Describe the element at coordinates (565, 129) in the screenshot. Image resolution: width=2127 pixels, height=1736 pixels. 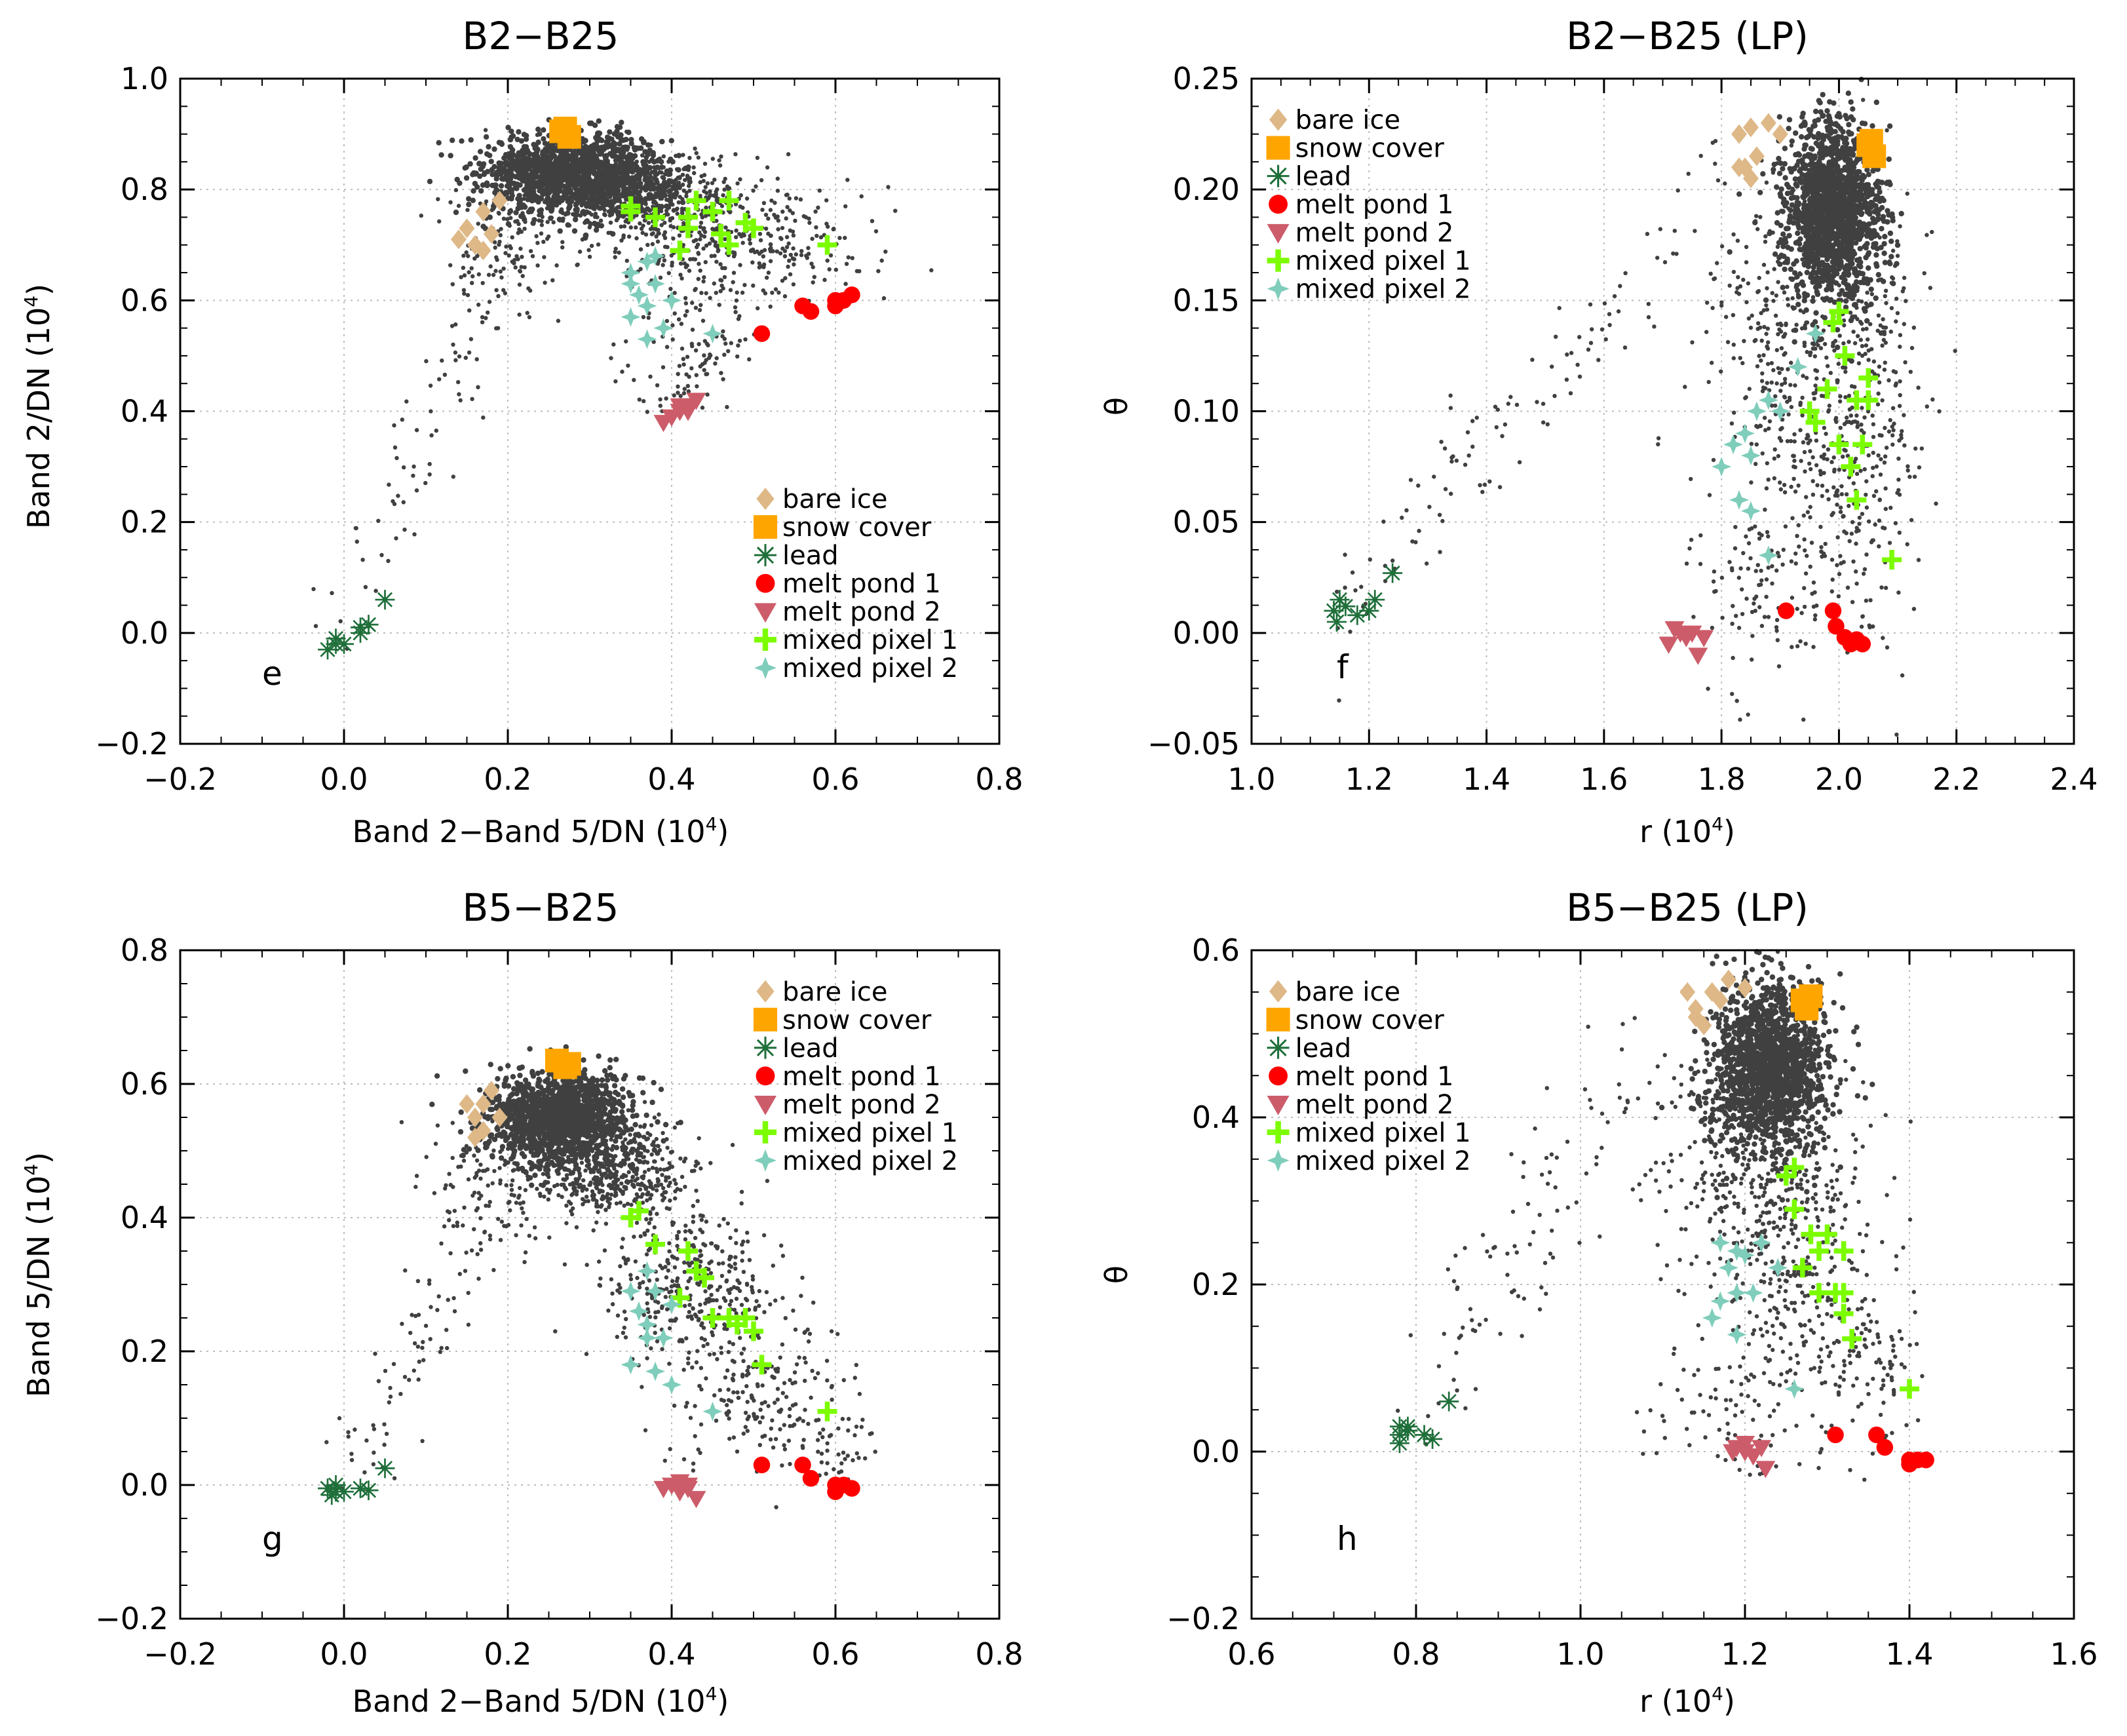
I see `panel-e-snow-cover-point` at that location.